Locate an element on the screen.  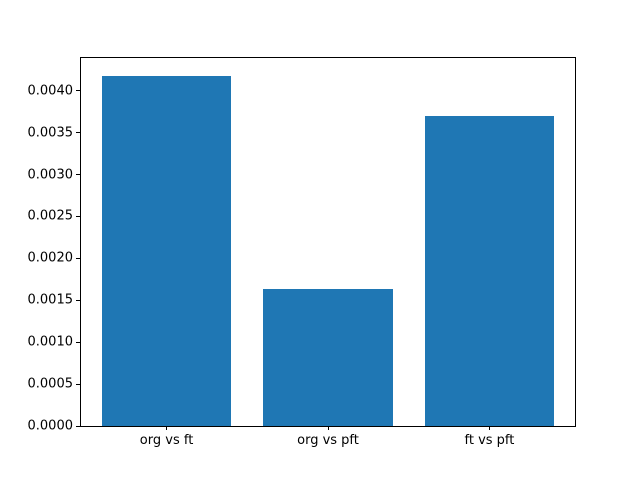
y-tick-label: 0.0030 is located at coordinates (50, 175).